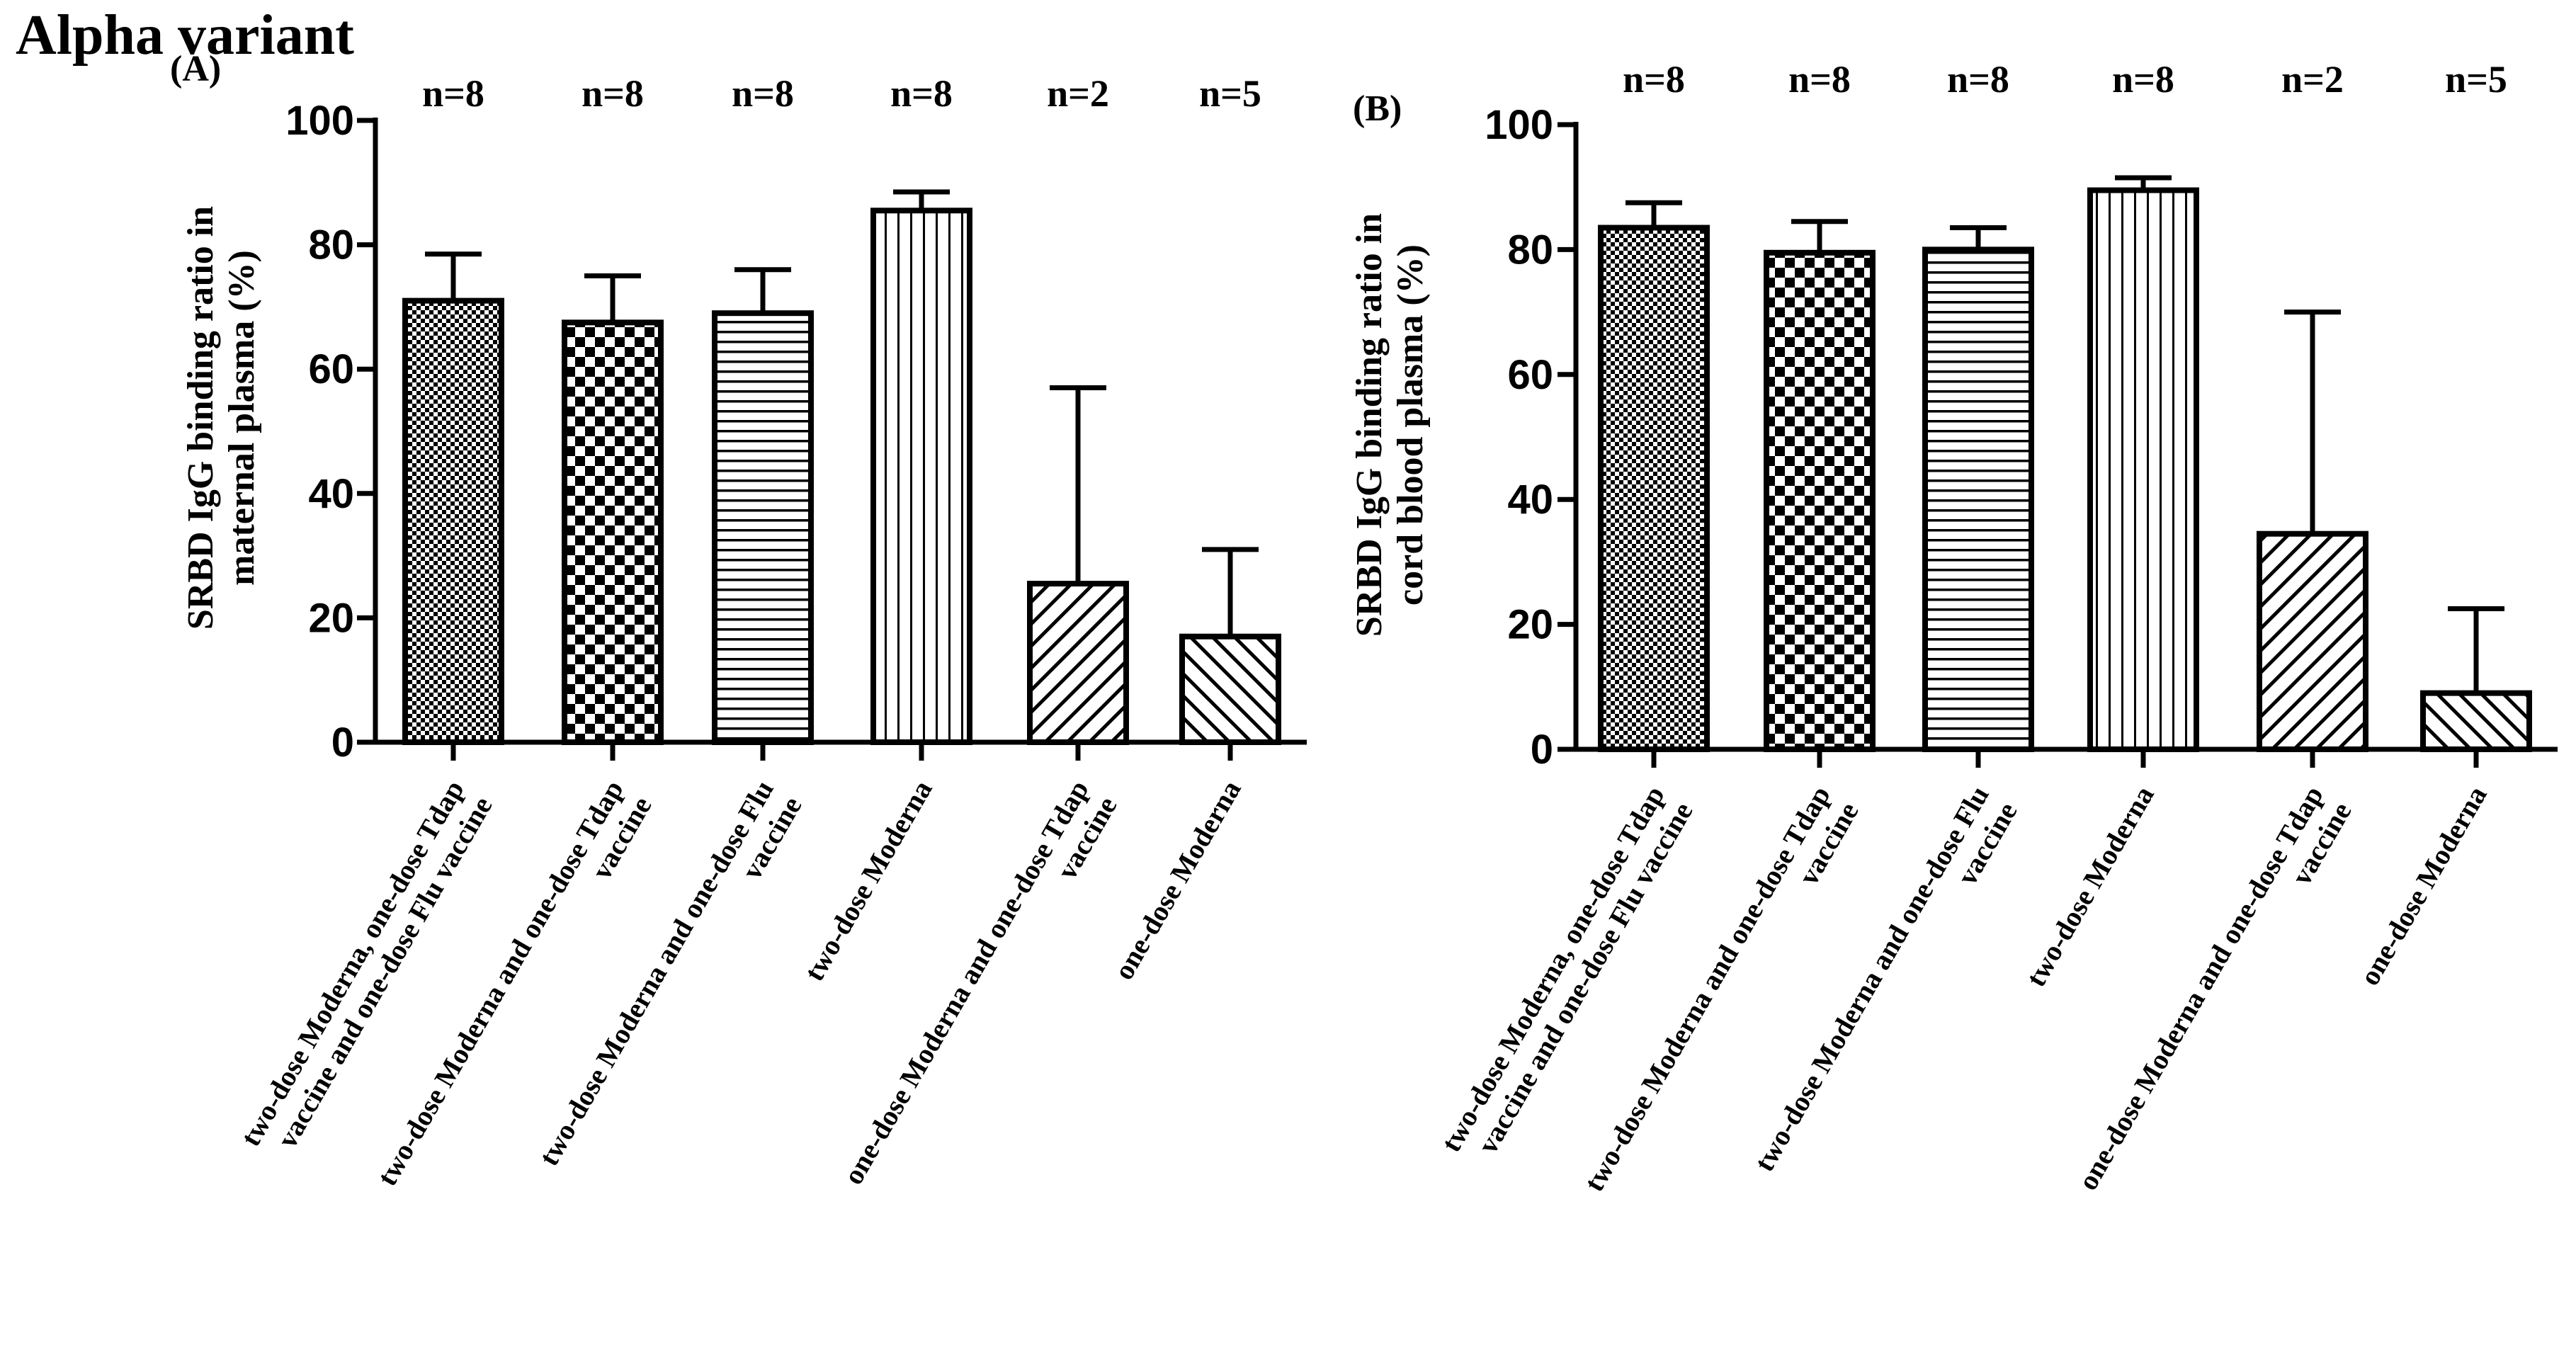 The height and width of the screenshot is (1352, 2576). Describe the element at coordinates (195, 69) in the screenshot. I see `panel-label: (A)` at that location.